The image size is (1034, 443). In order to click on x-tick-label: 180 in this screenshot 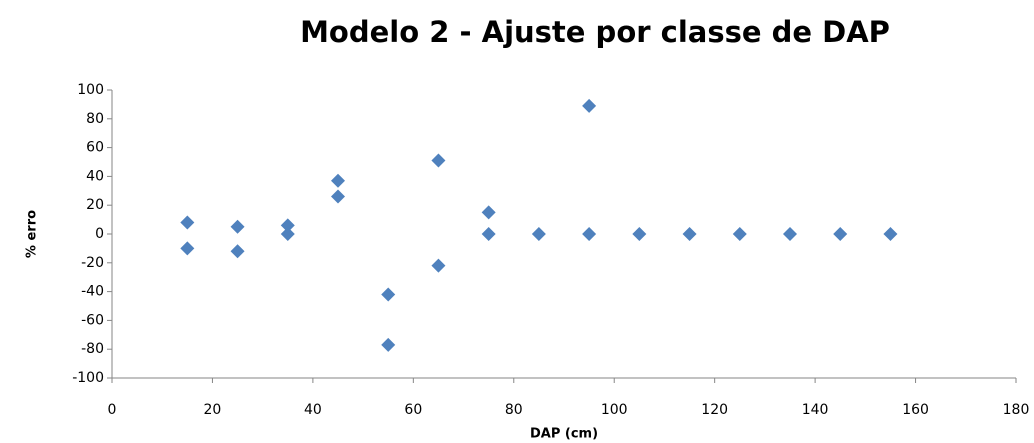, I will do `click(1016, 410)`.